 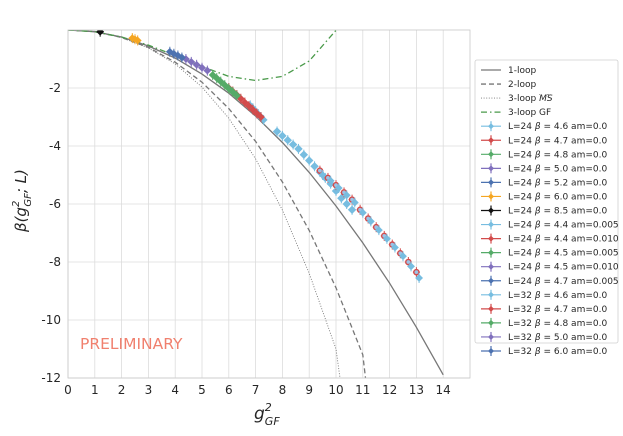 I want to click on legend-item: 2-loop, so click(x=508, y=85).